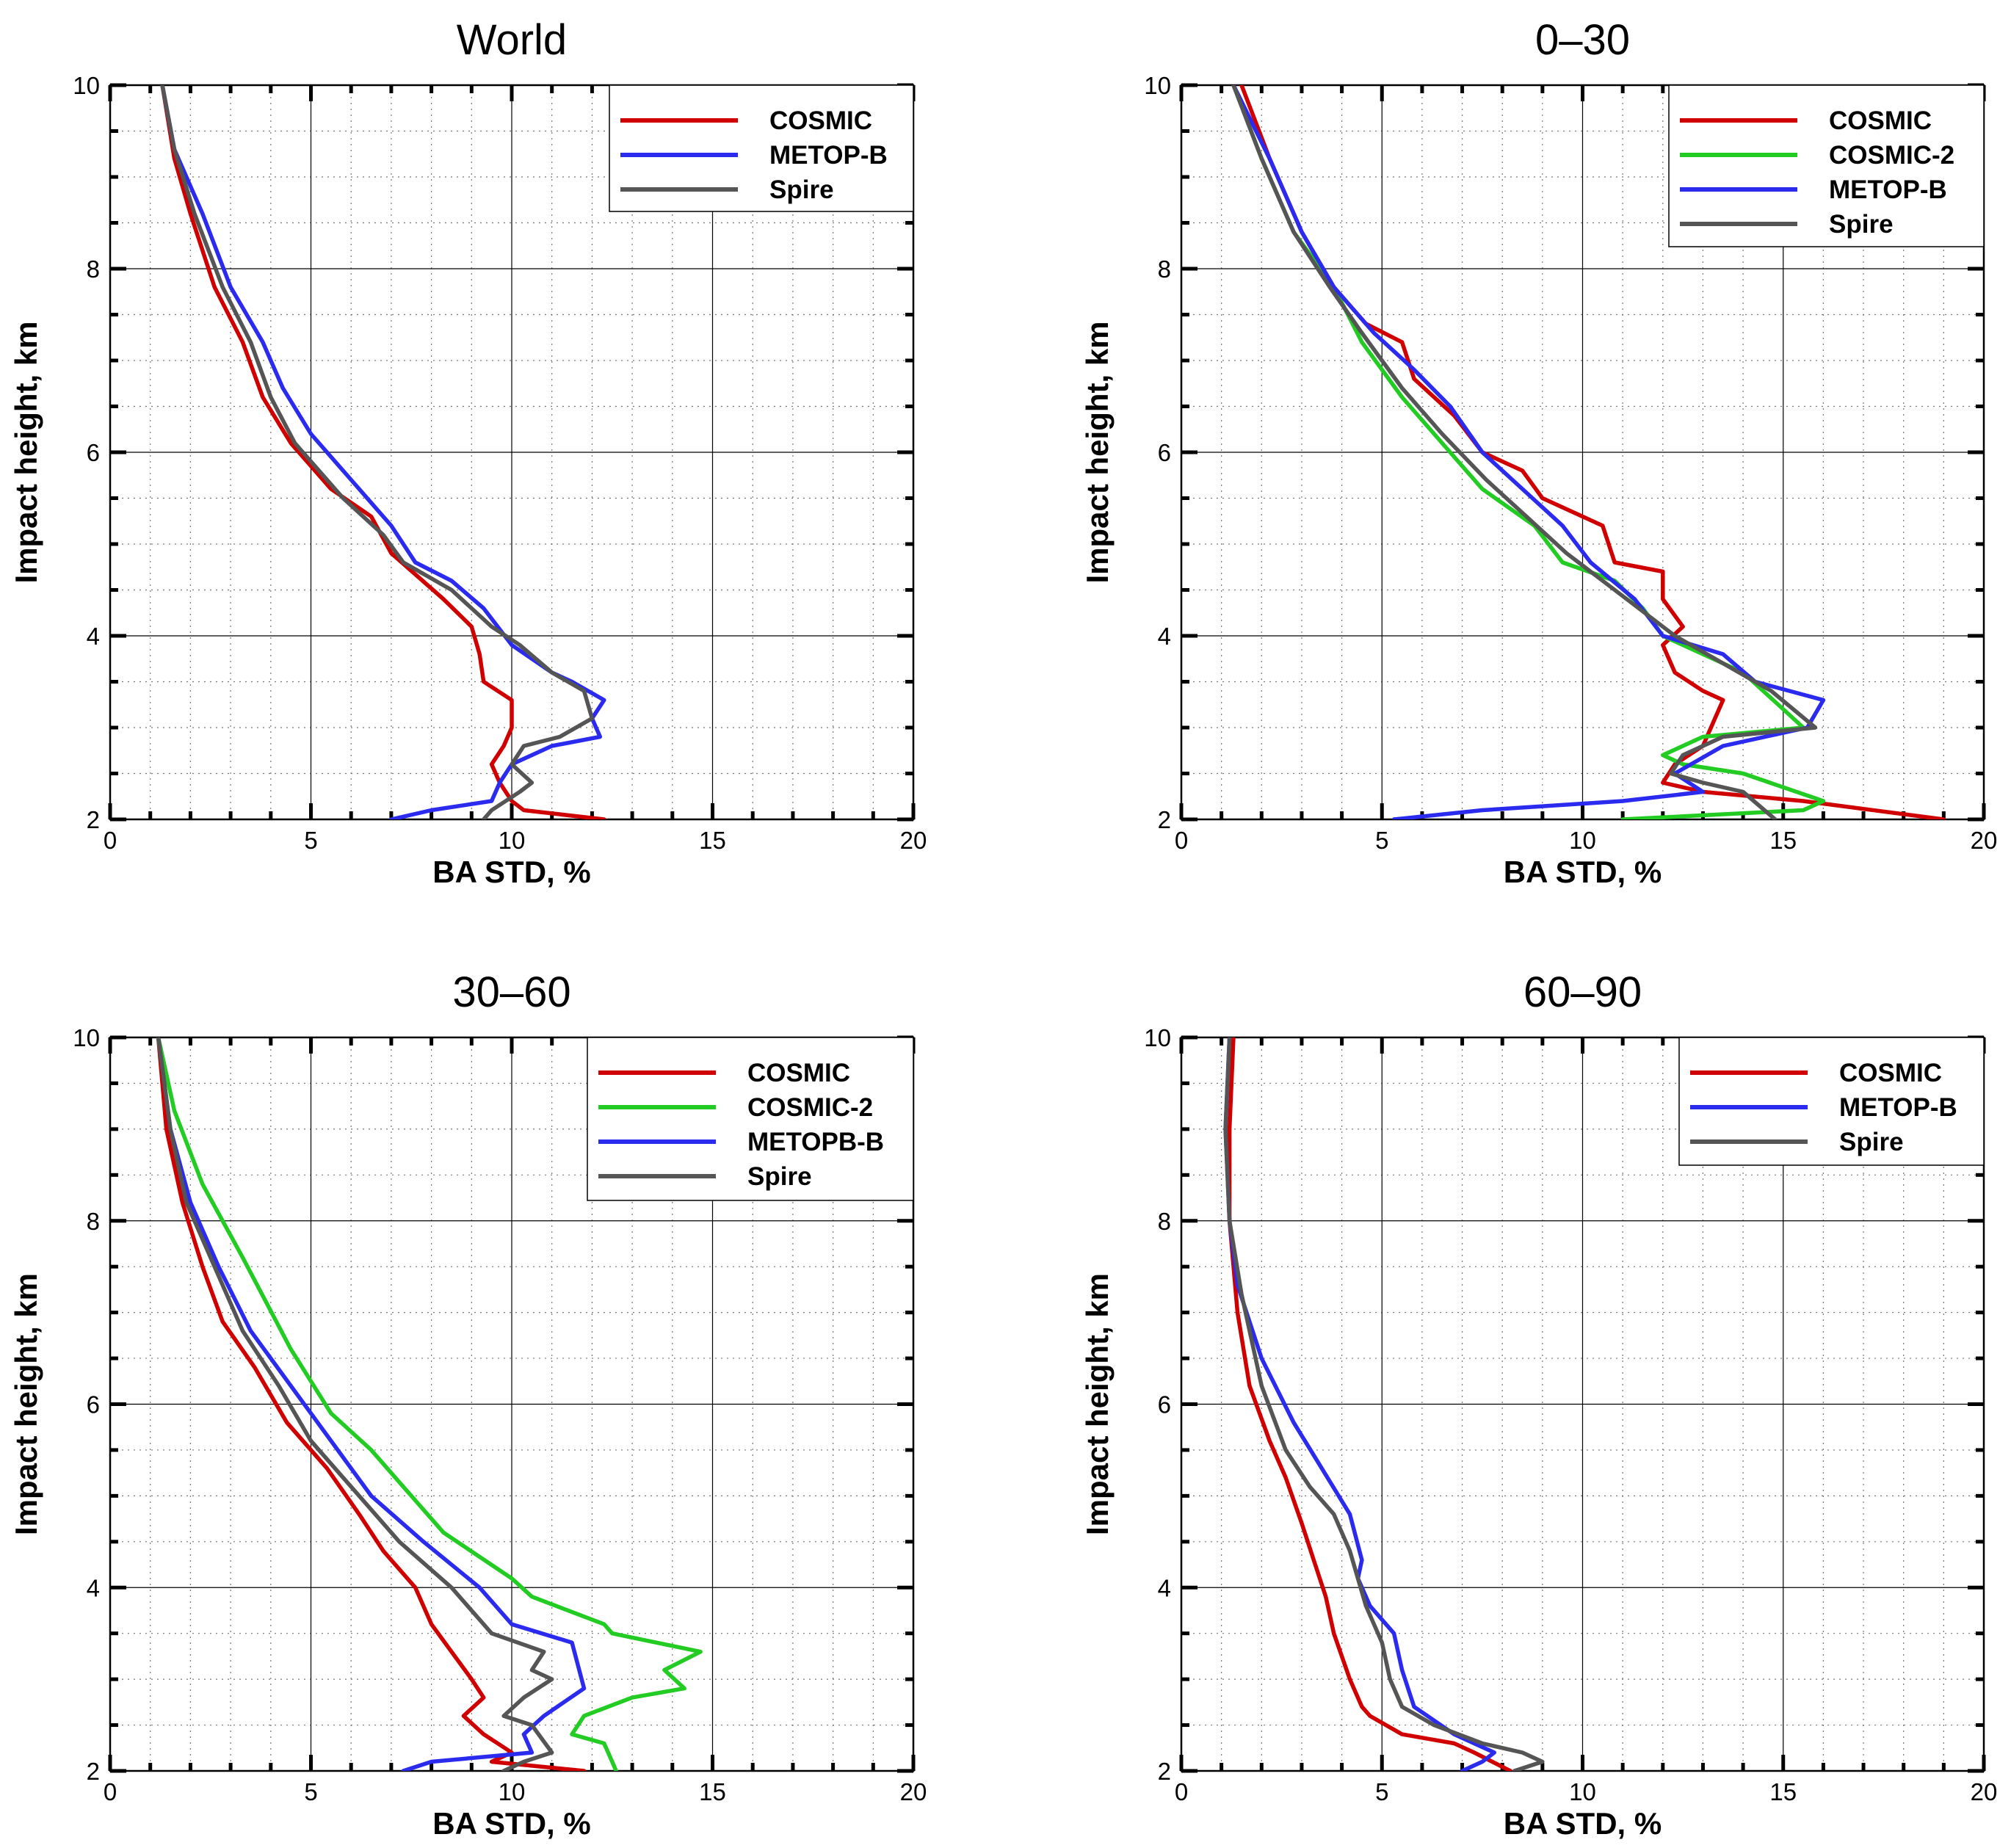 The width and height of the screenshot is (2011, 1848). I want to click on chart-title: 0–30, so click(1582, 40).